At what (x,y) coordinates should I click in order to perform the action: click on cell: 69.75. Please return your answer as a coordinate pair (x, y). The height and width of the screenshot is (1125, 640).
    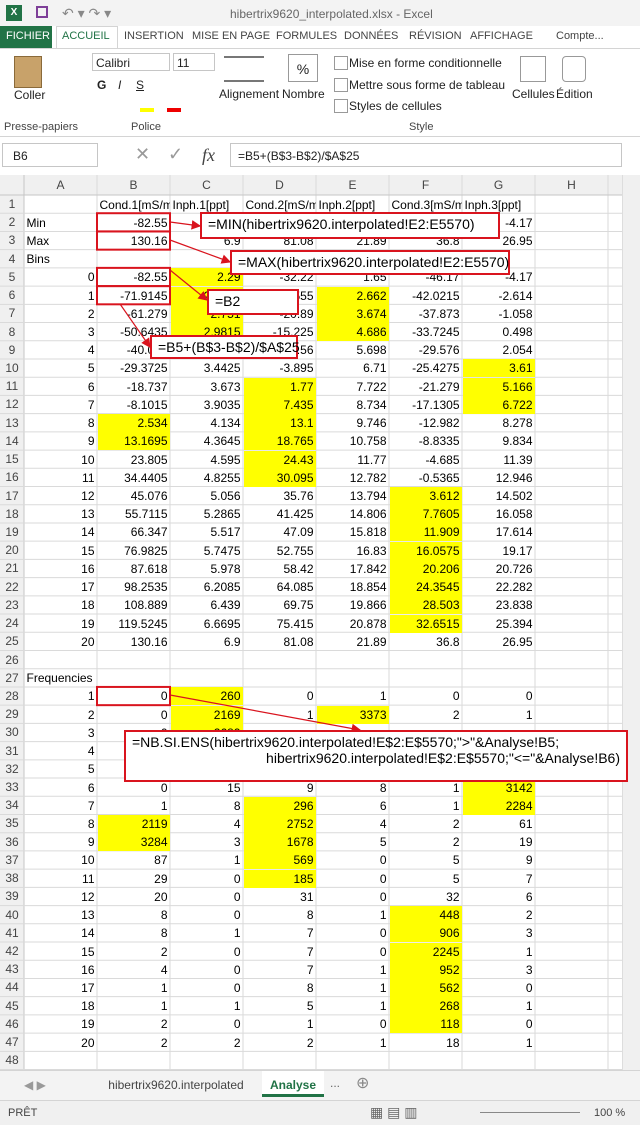
    Looking at the image, I should click on (298, 605).